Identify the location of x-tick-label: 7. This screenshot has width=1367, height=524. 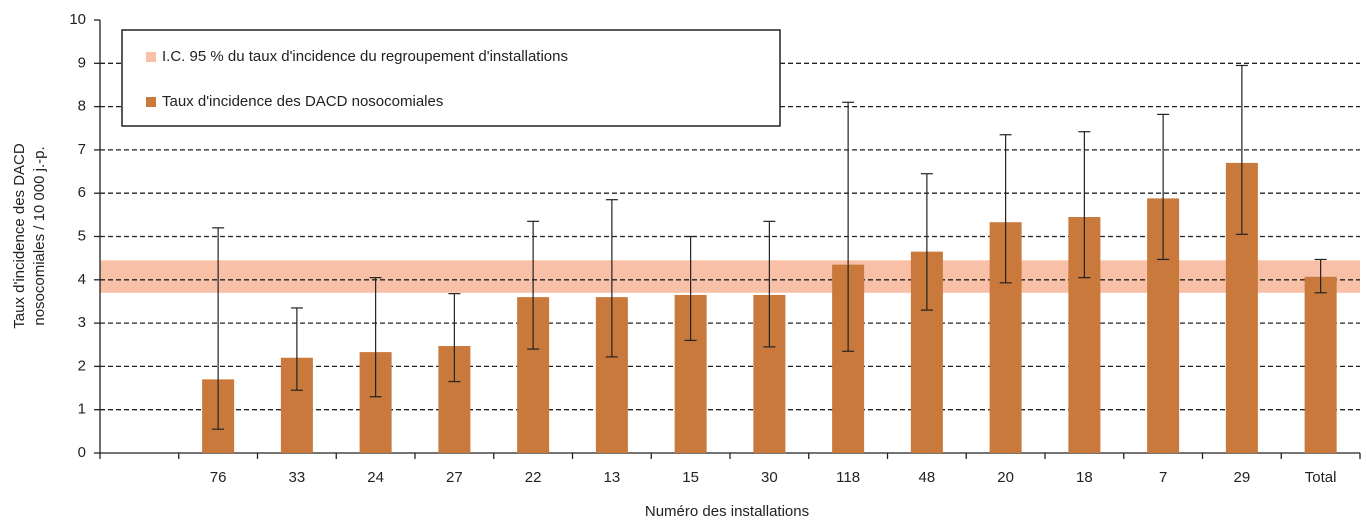
(1163, 477).